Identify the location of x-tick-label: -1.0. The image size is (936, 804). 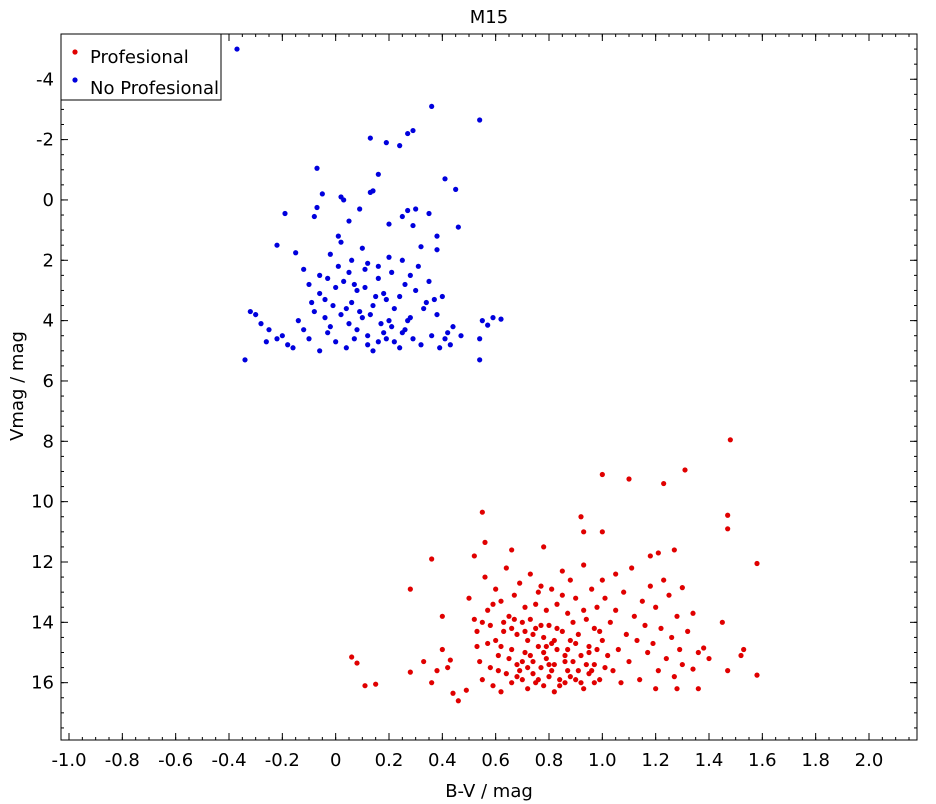
(68, 760).